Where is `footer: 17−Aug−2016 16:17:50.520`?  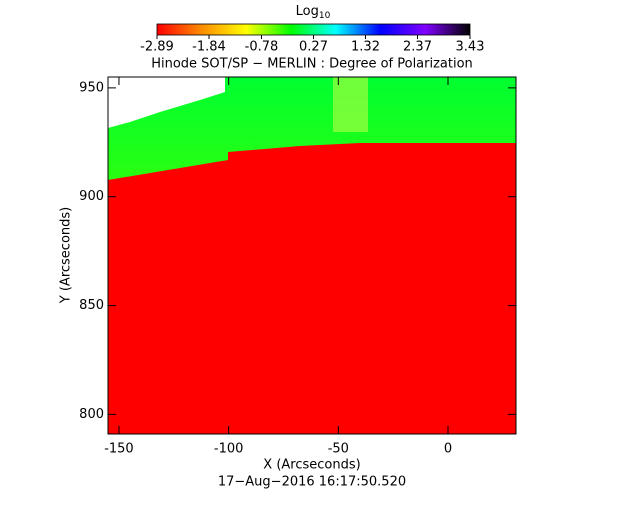 footer: 17−Aug−2016 16:17:50.520 is located at coordinates (312, 482).